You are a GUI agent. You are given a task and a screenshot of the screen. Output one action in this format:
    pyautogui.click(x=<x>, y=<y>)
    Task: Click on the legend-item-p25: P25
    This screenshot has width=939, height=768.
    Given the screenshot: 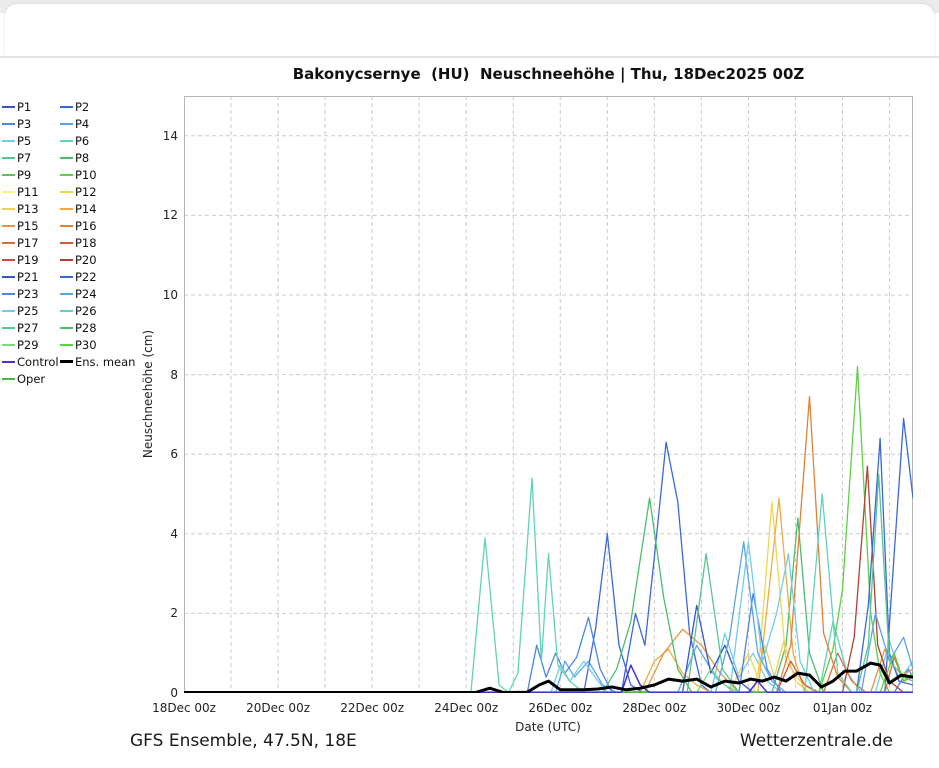 What is the action you would take?
    pyautogui.click(x=31, y=310)
    